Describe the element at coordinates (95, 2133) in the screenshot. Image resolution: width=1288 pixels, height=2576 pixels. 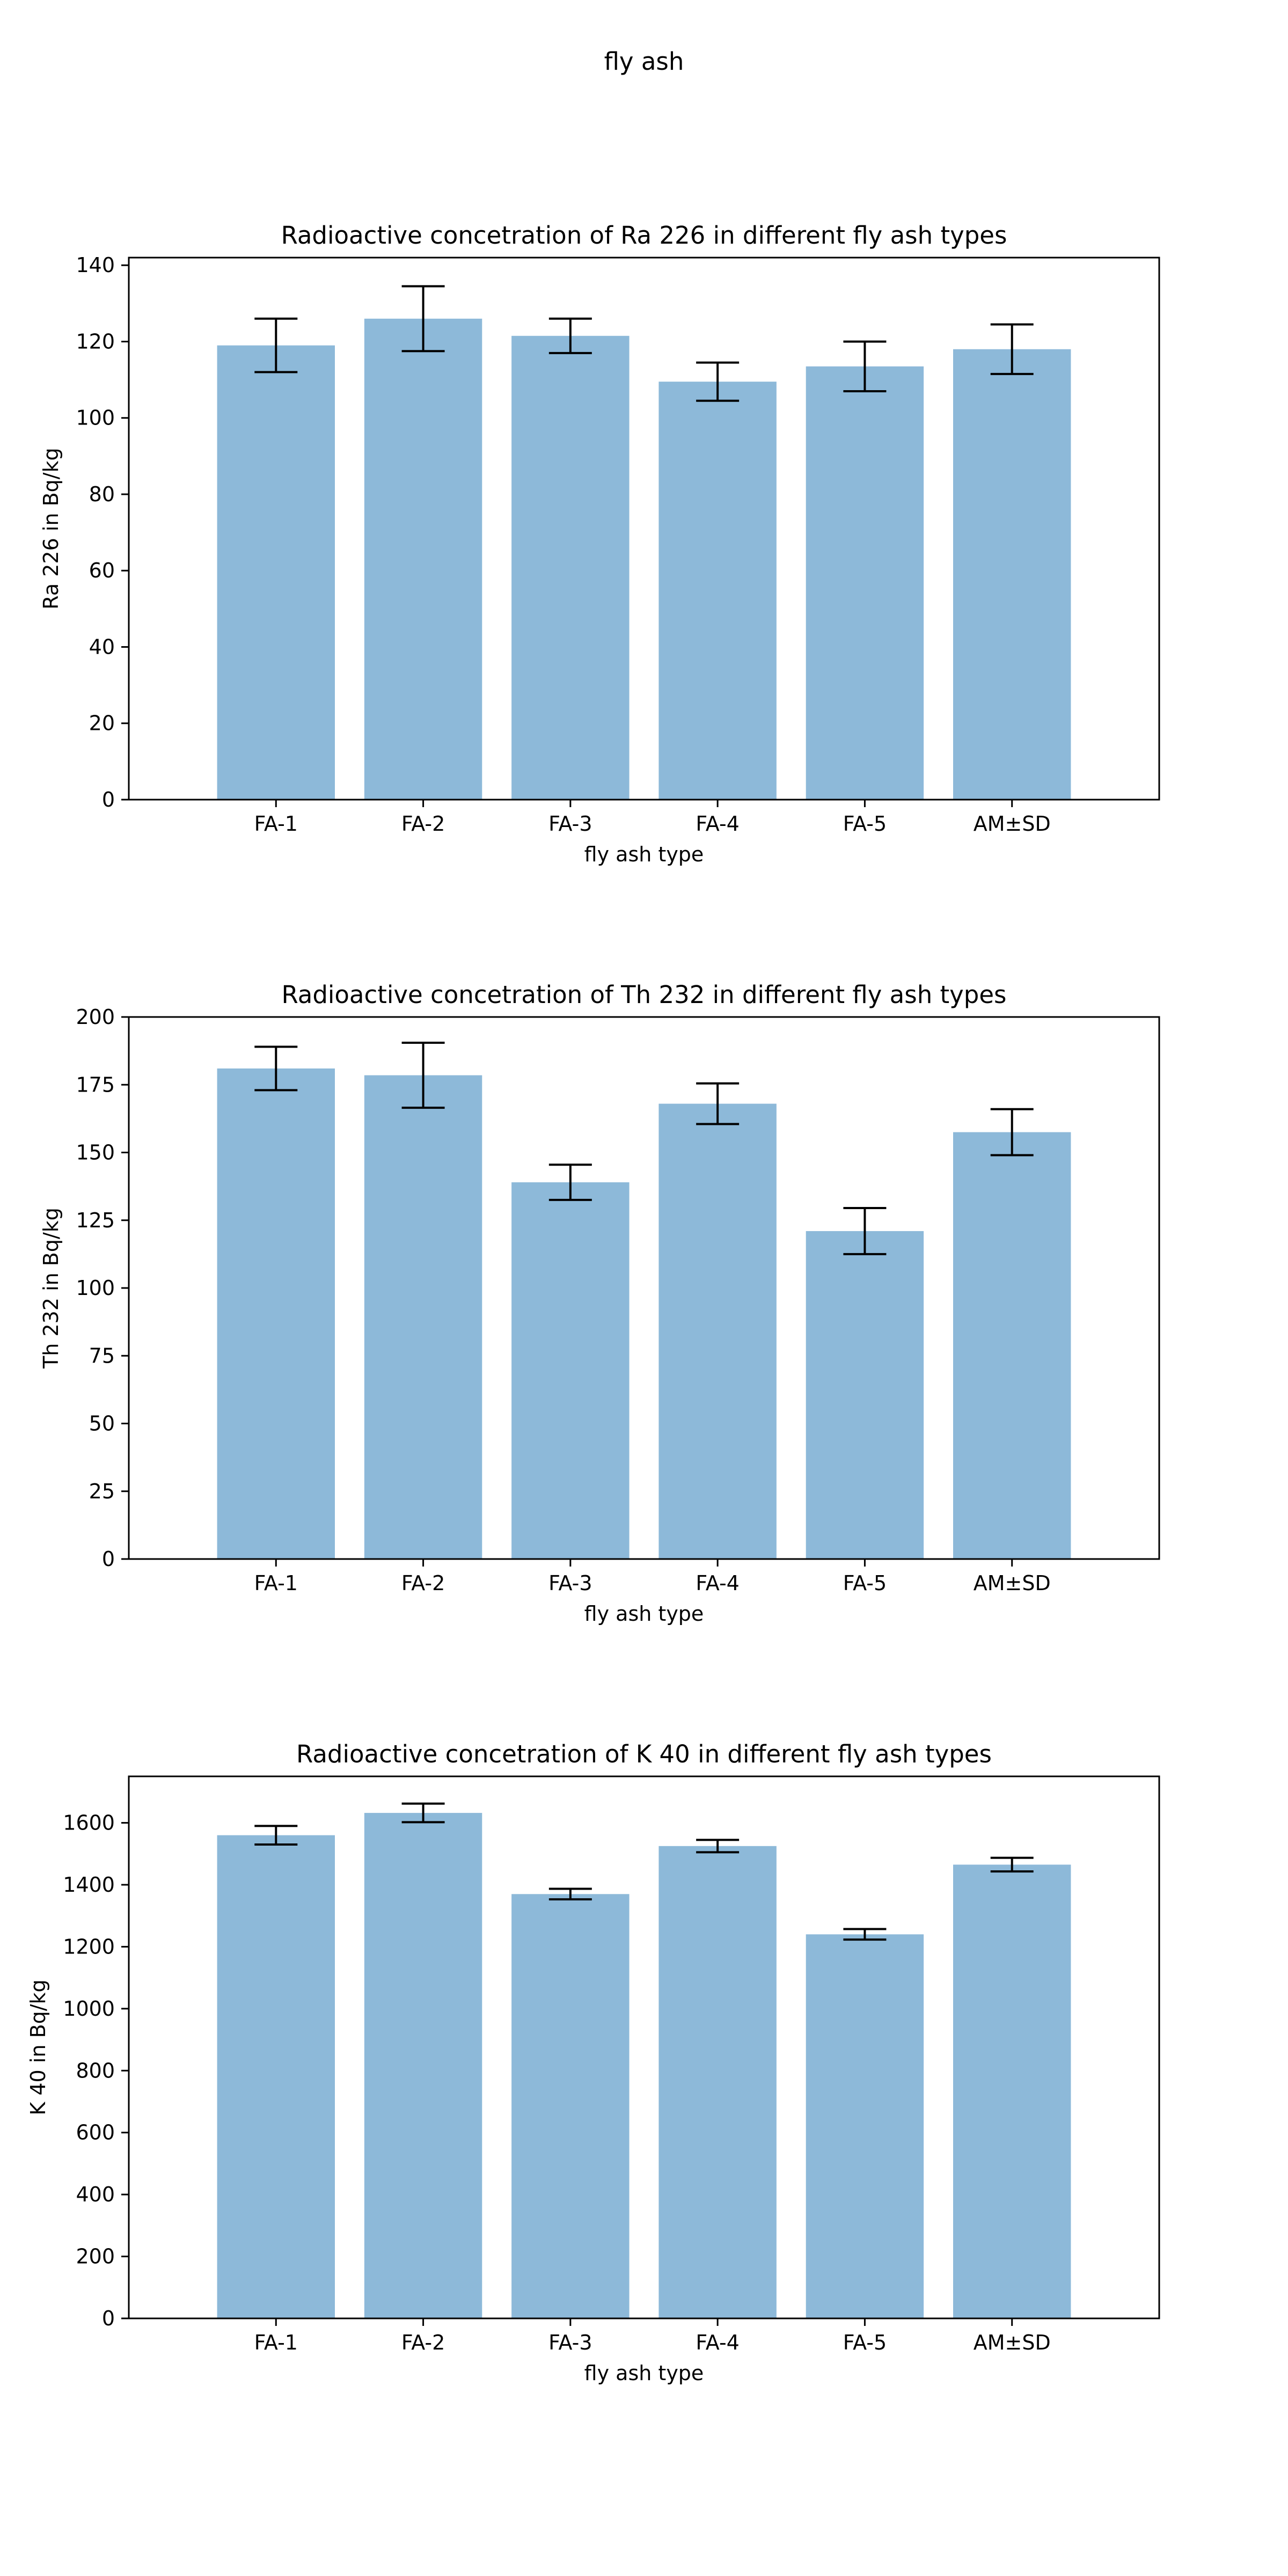
I see `y-tick-label: 600` at that location.